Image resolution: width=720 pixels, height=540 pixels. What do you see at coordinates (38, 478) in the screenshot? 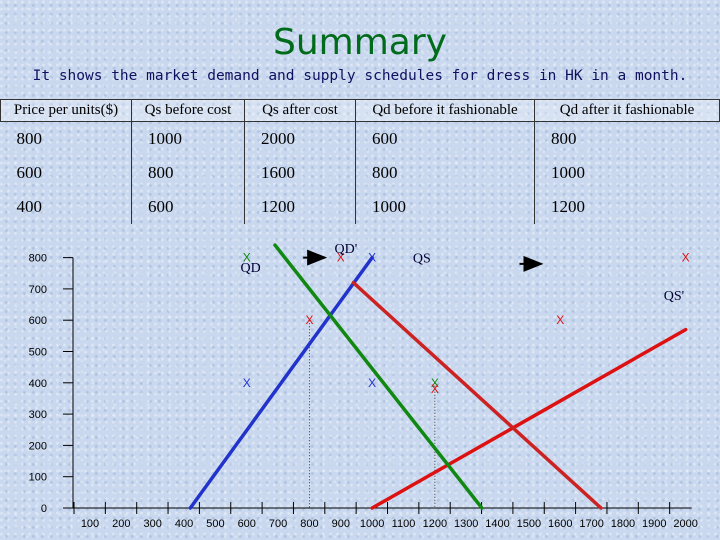
I see `y-tick-label: 100` at bounding box center [38, 478].